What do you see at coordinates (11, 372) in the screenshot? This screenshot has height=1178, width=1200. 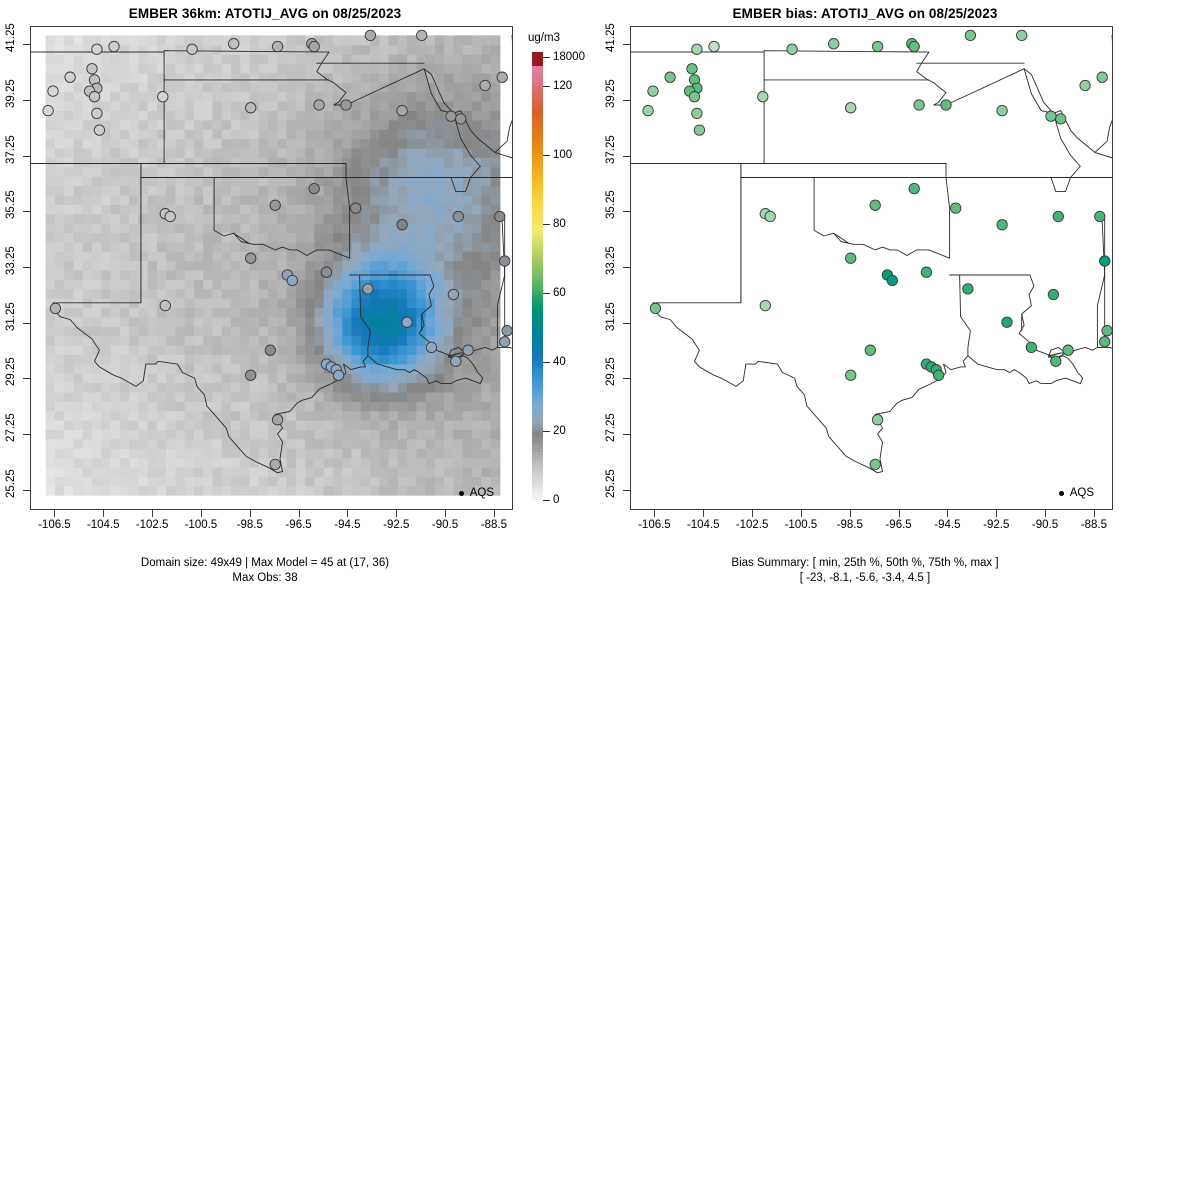 I see `y-tick-label: 29.25` at bounding box center [11, 372].